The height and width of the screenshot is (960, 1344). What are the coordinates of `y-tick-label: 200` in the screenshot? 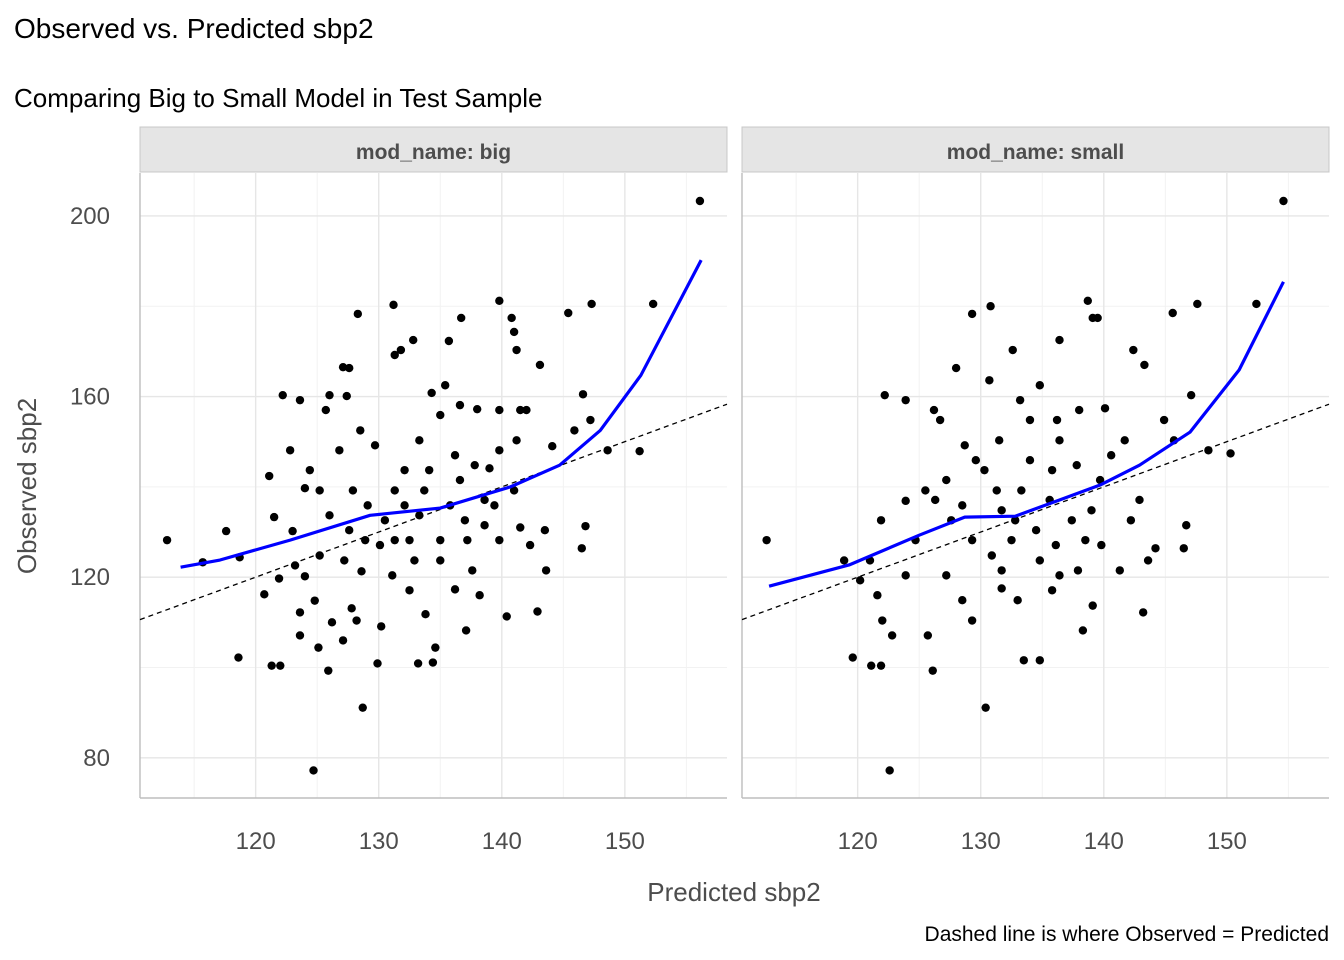 It's located at (90, 216).